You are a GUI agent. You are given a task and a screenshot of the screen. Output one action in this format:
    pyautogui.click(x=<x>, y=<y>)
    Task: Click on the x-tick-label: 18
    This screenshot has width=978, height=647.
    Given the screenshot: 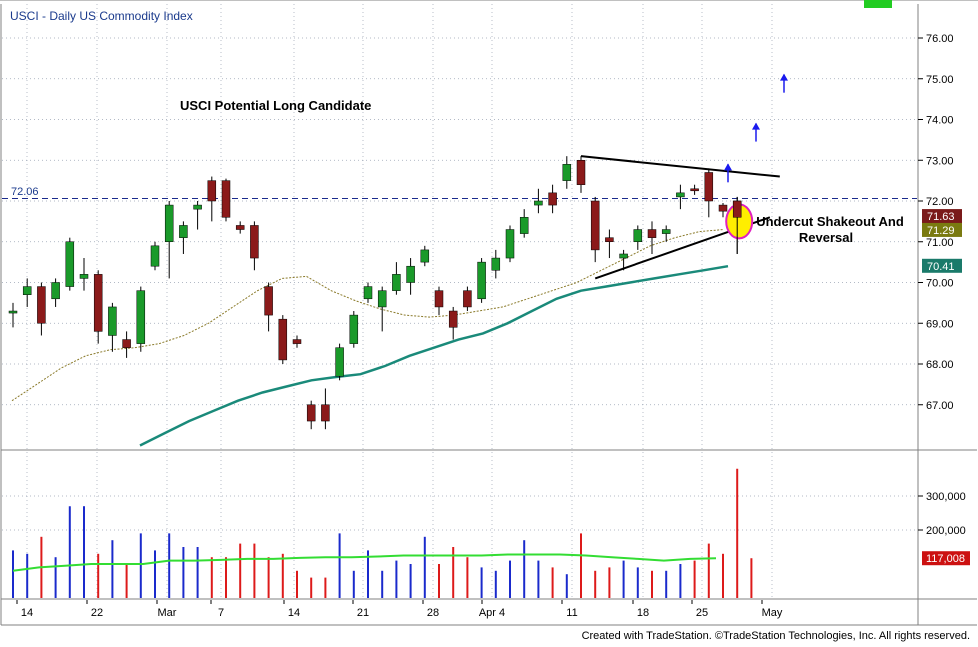 What is the action you would take?
    pyautogui.click(x=643, y=613)
    